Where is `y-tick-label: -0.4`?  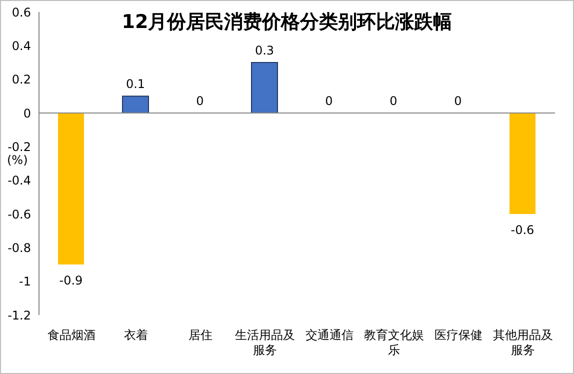
y-tick-label: -0.4 is located at coordinates (19, 181).